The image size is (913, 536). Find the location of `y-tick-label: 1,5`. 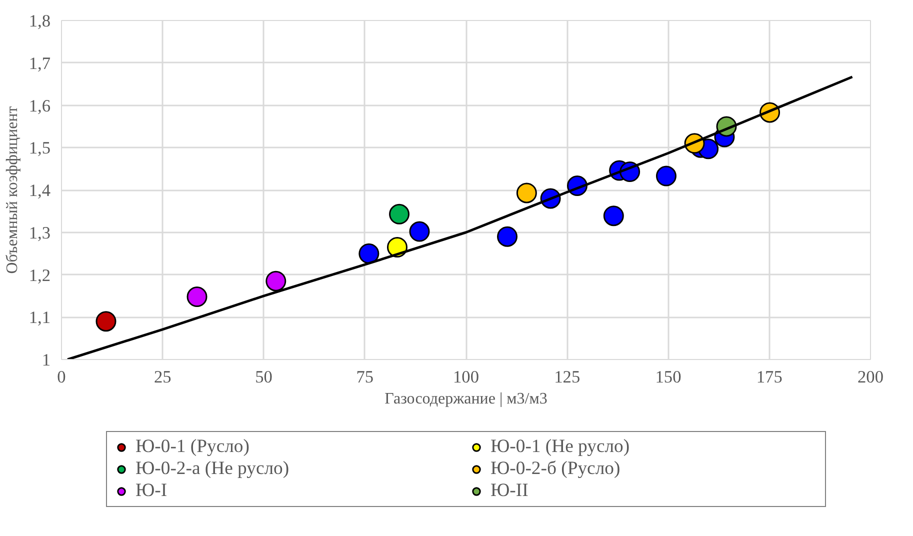

y-tick-label: 1,5 is located at coordinates (39, 148).